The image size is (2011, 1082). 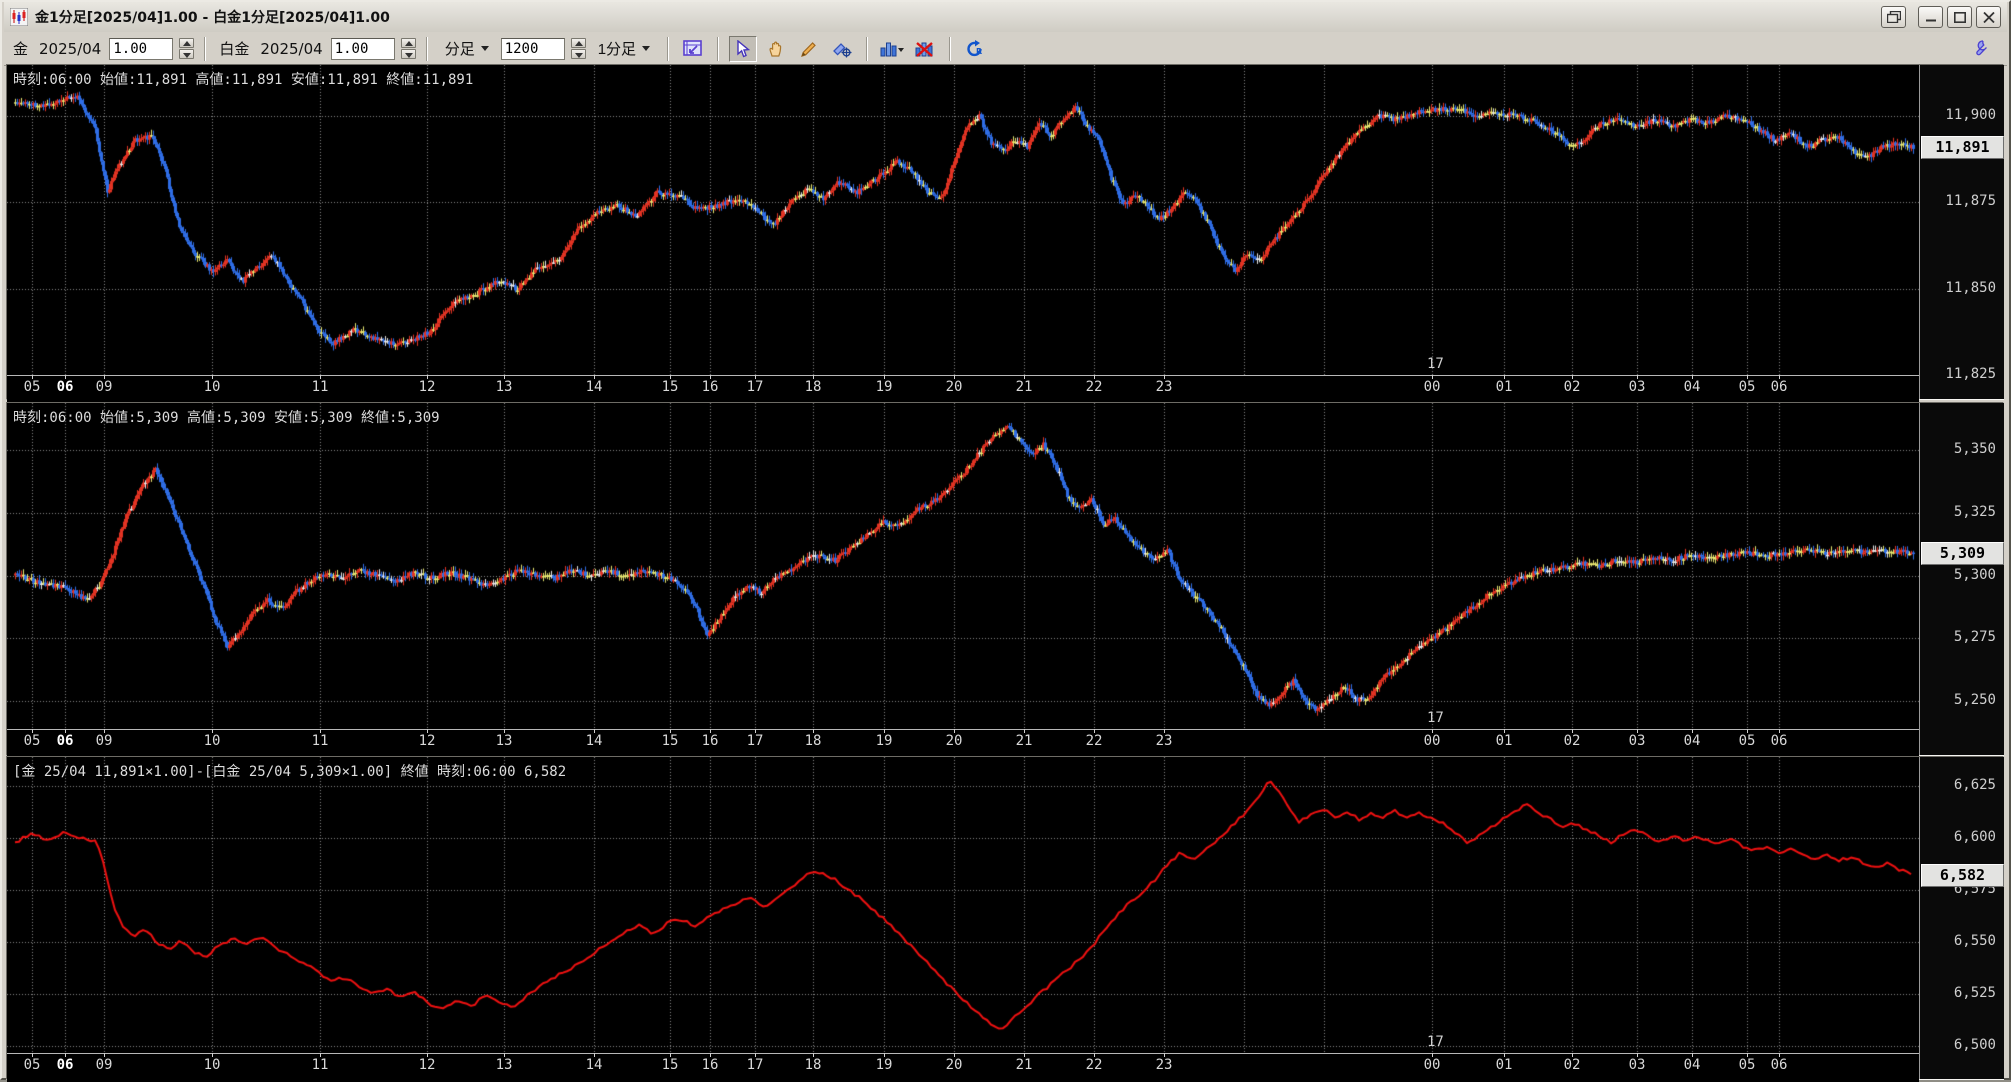 I want to click on gold-multiplier-input, so click(x=141, y=48).